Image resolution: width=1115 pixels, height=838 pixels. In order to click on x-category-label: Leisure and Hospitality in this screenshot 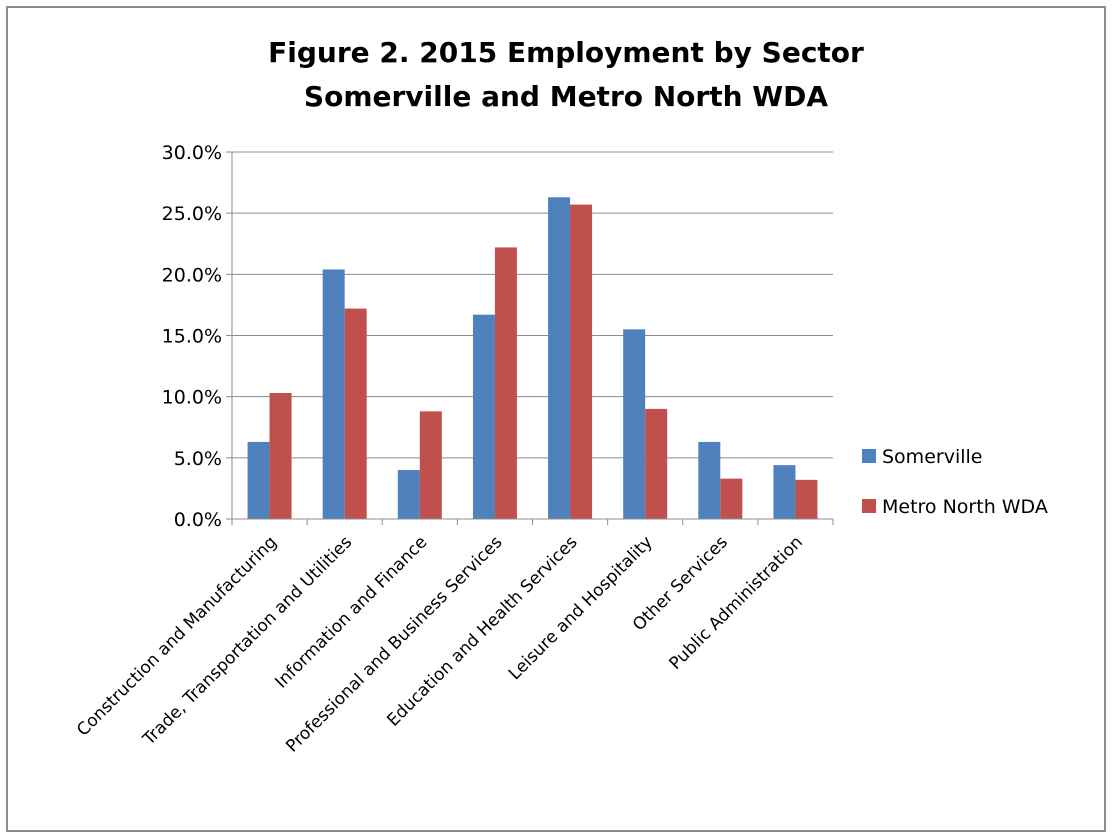, I will do `click(581, 608)`.